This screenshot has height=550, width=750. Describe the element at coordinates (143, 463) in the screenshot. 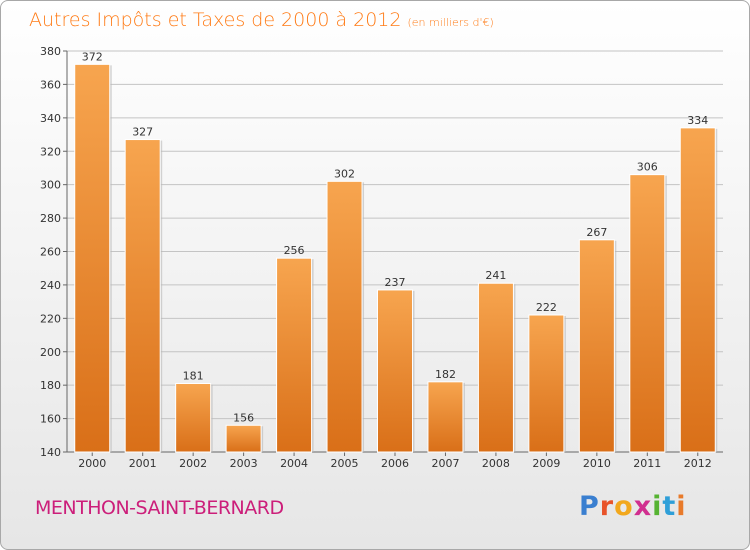

I see `x-tick-label-2001: 2001` at that location.